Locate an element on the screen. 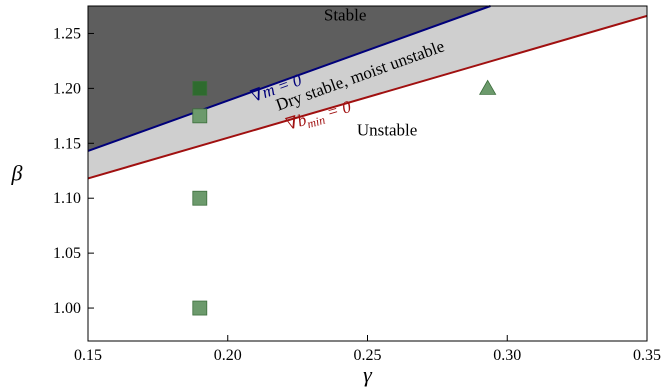 The width and height of the screenshot is (663, 389). x-tick-label: 0.15 is located at coordinates (88, 355).